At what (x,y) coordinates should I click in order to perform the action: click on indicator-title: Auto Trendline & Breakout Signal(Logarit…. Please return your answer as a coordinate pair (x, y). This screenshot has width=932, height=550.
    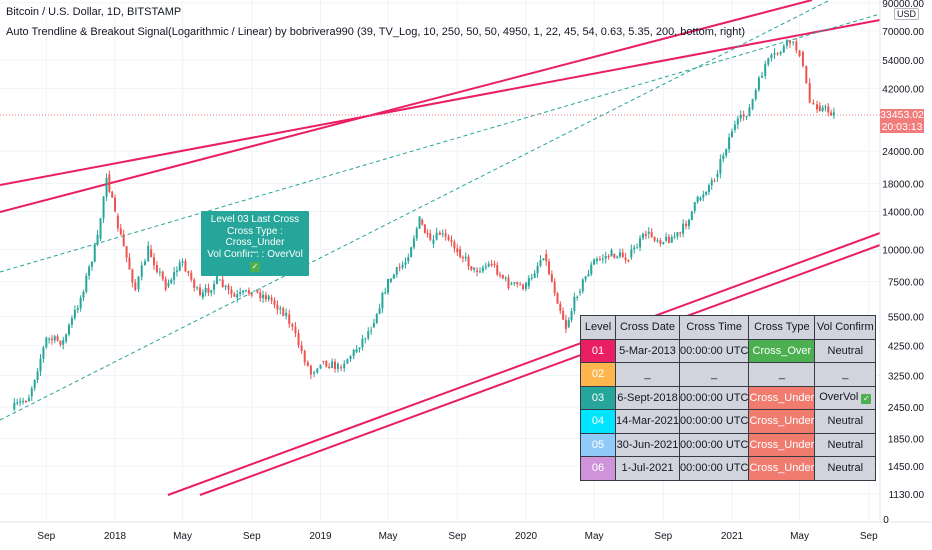
    Looking at the image, I should click on (376, 32).